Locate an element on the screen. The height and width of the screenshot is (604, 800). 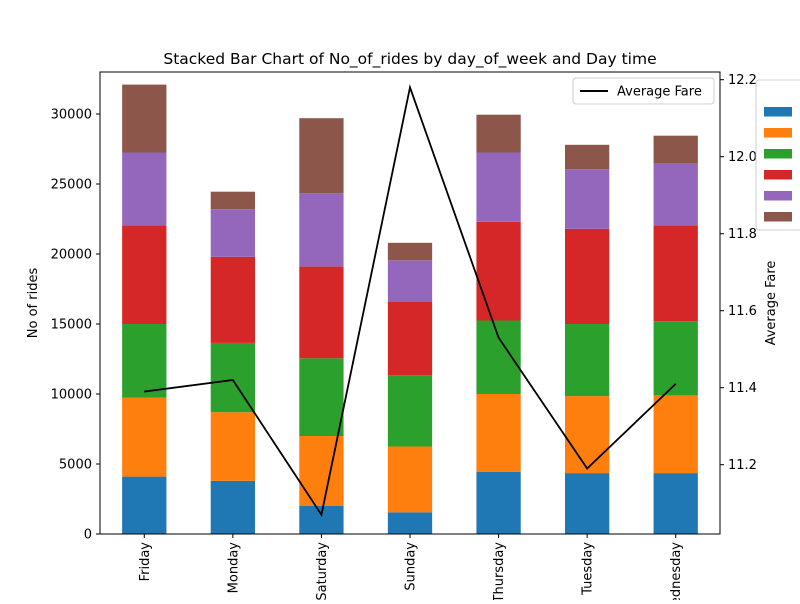
y2-tick-label: 11.8 is located at coordinates (742, 234).